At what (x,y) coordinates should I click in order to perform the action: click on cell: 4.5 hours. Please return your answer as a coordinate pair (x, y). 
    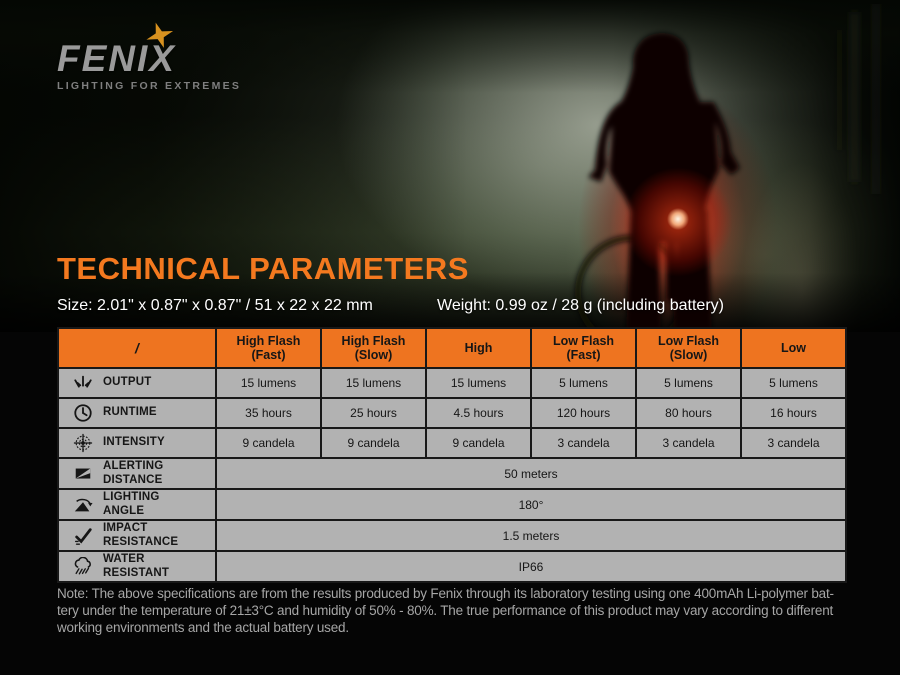
    Looking at the image, I should click on (478, 413).